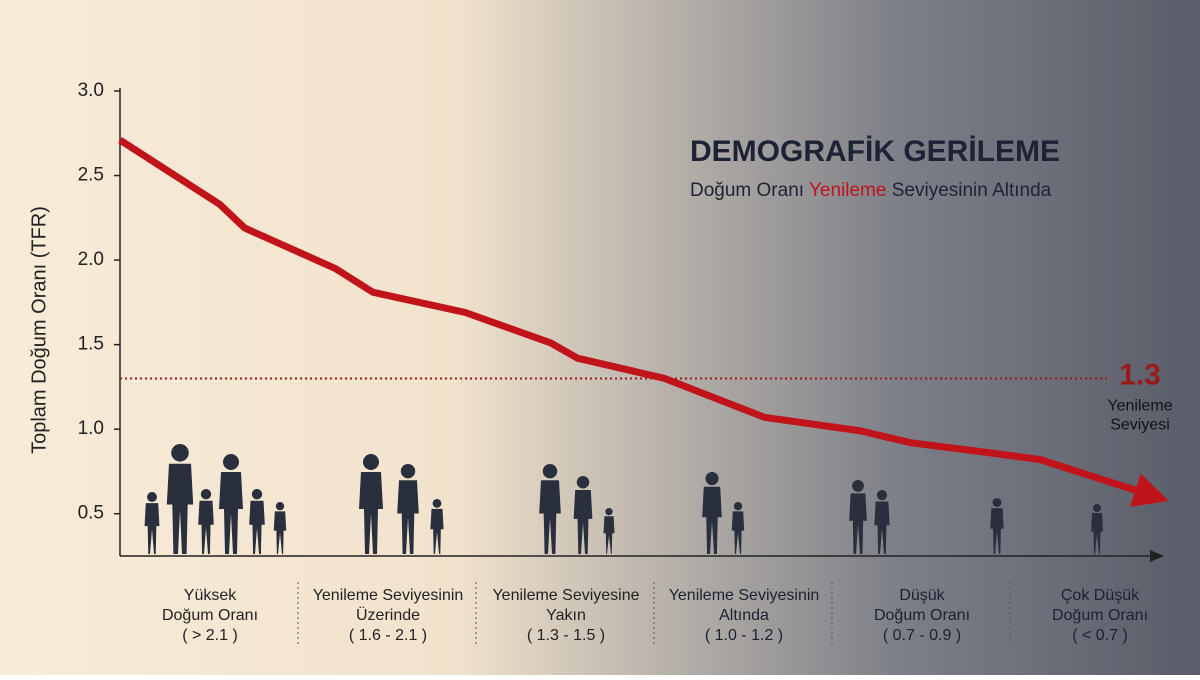  Describe the element at coordinates (566, 635) in the screenshot. I see `group-label: ( 1.3 - 1.5 )` at that location.